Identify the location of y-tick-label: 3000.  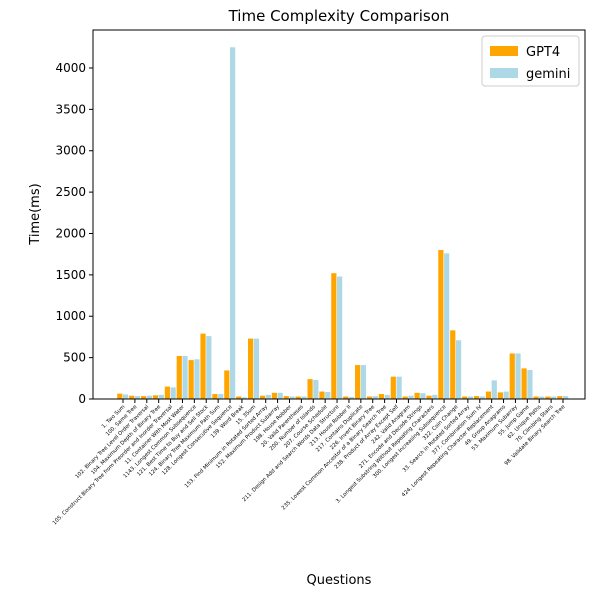
(70, 151).